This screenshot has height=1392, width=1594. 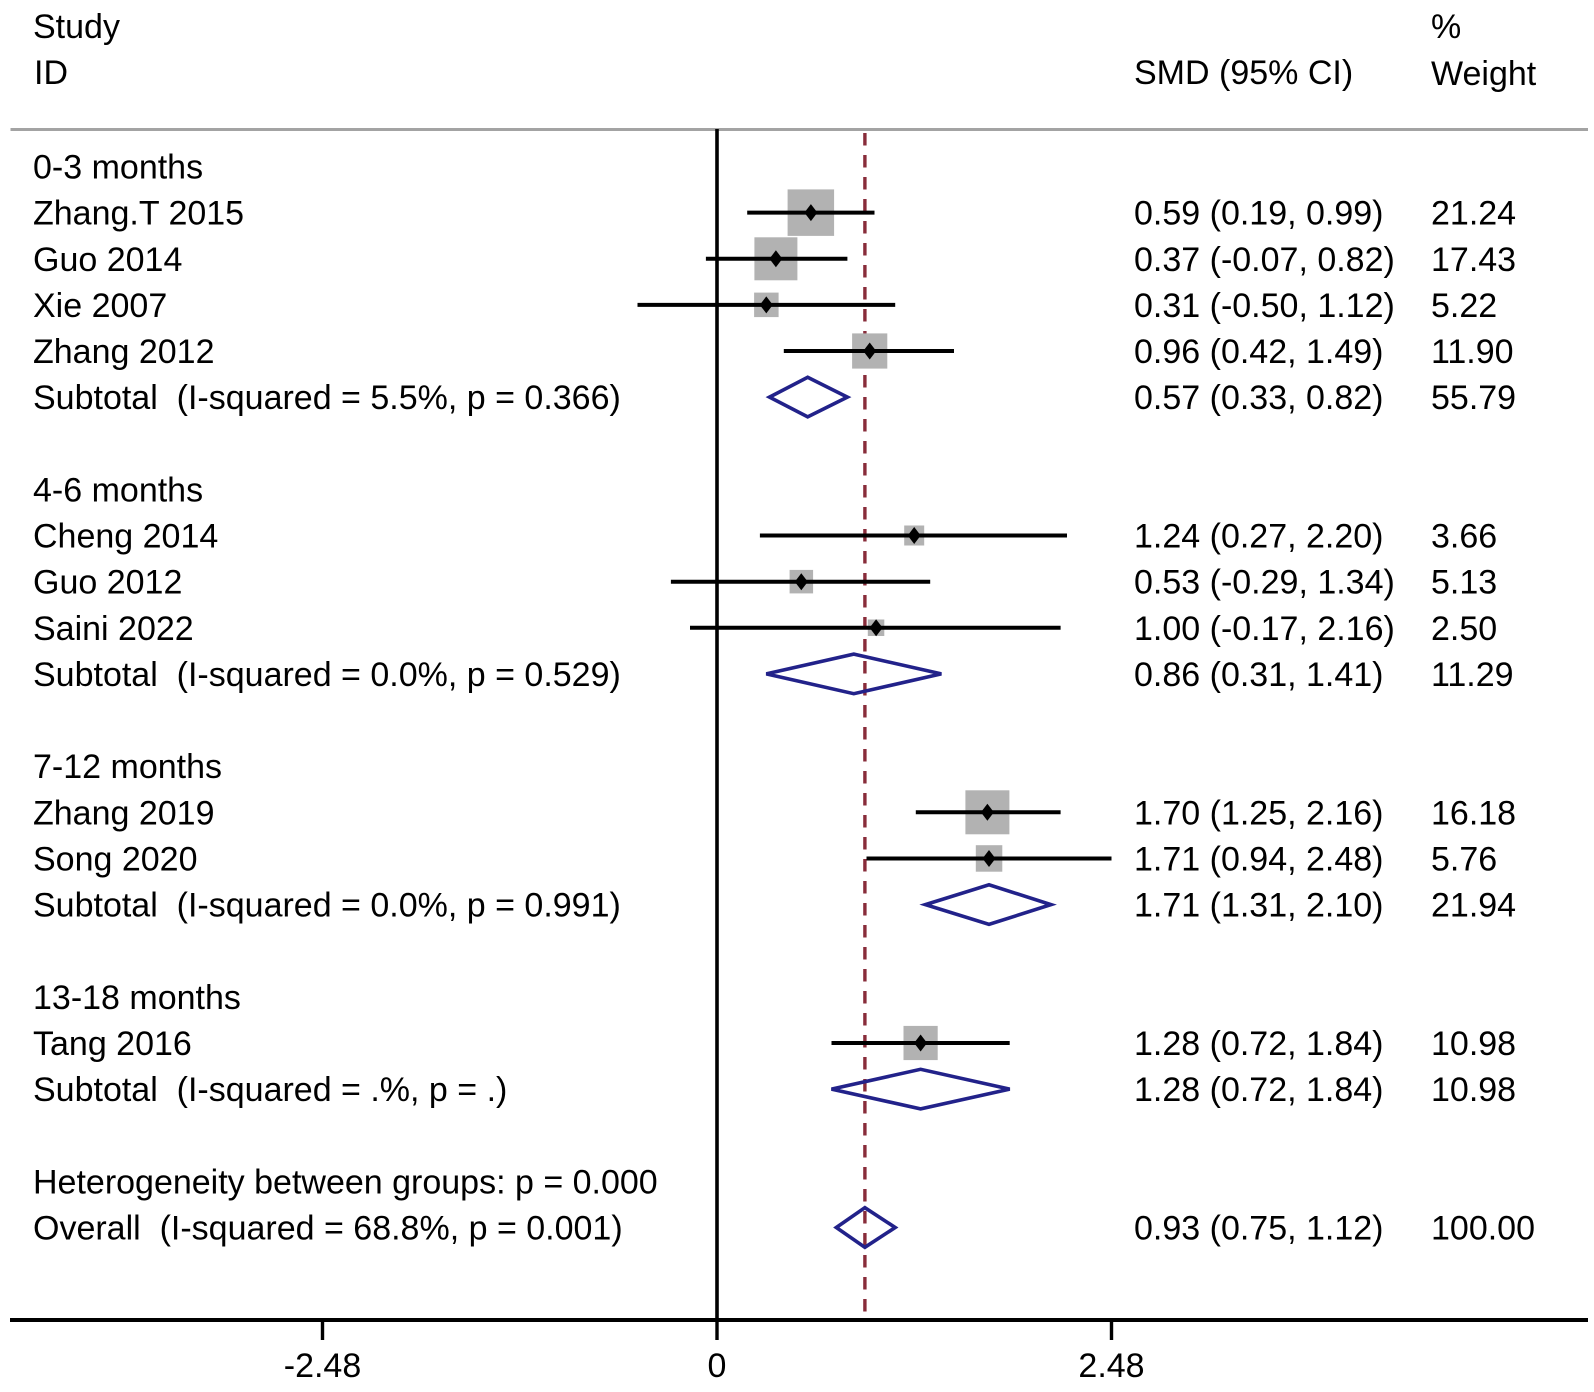 I want to click on svg-text: 0.37 (-0.07, 0.82), so click(x=1264, y=260).